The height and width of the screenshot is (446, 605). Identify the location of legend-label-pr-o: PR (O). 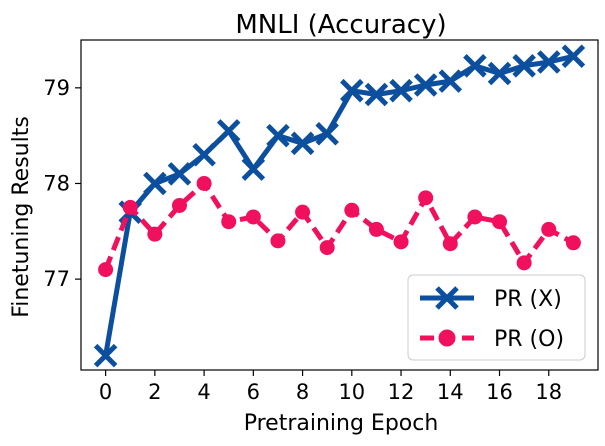
(529, 339).